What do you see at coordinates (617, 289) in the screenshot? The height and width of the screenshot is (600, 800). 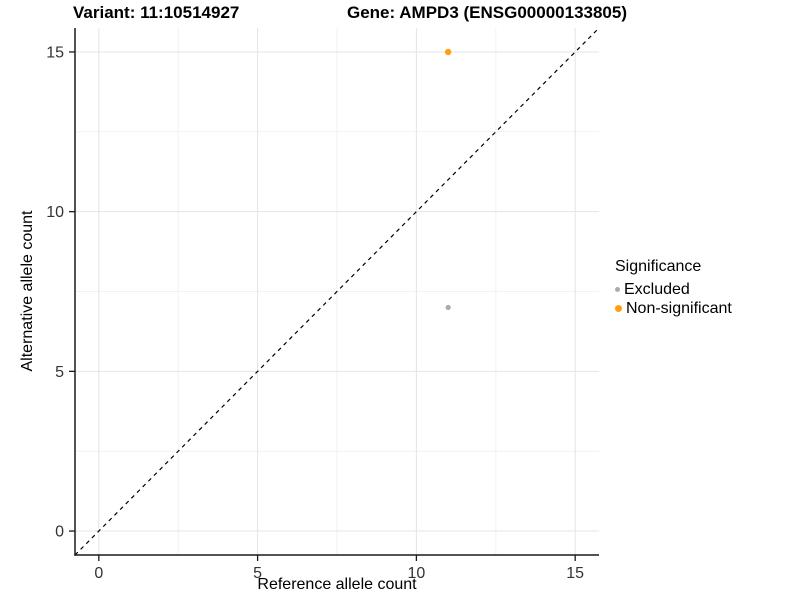 I see `excluded-dot-icon` at bounding box center [617, 289].